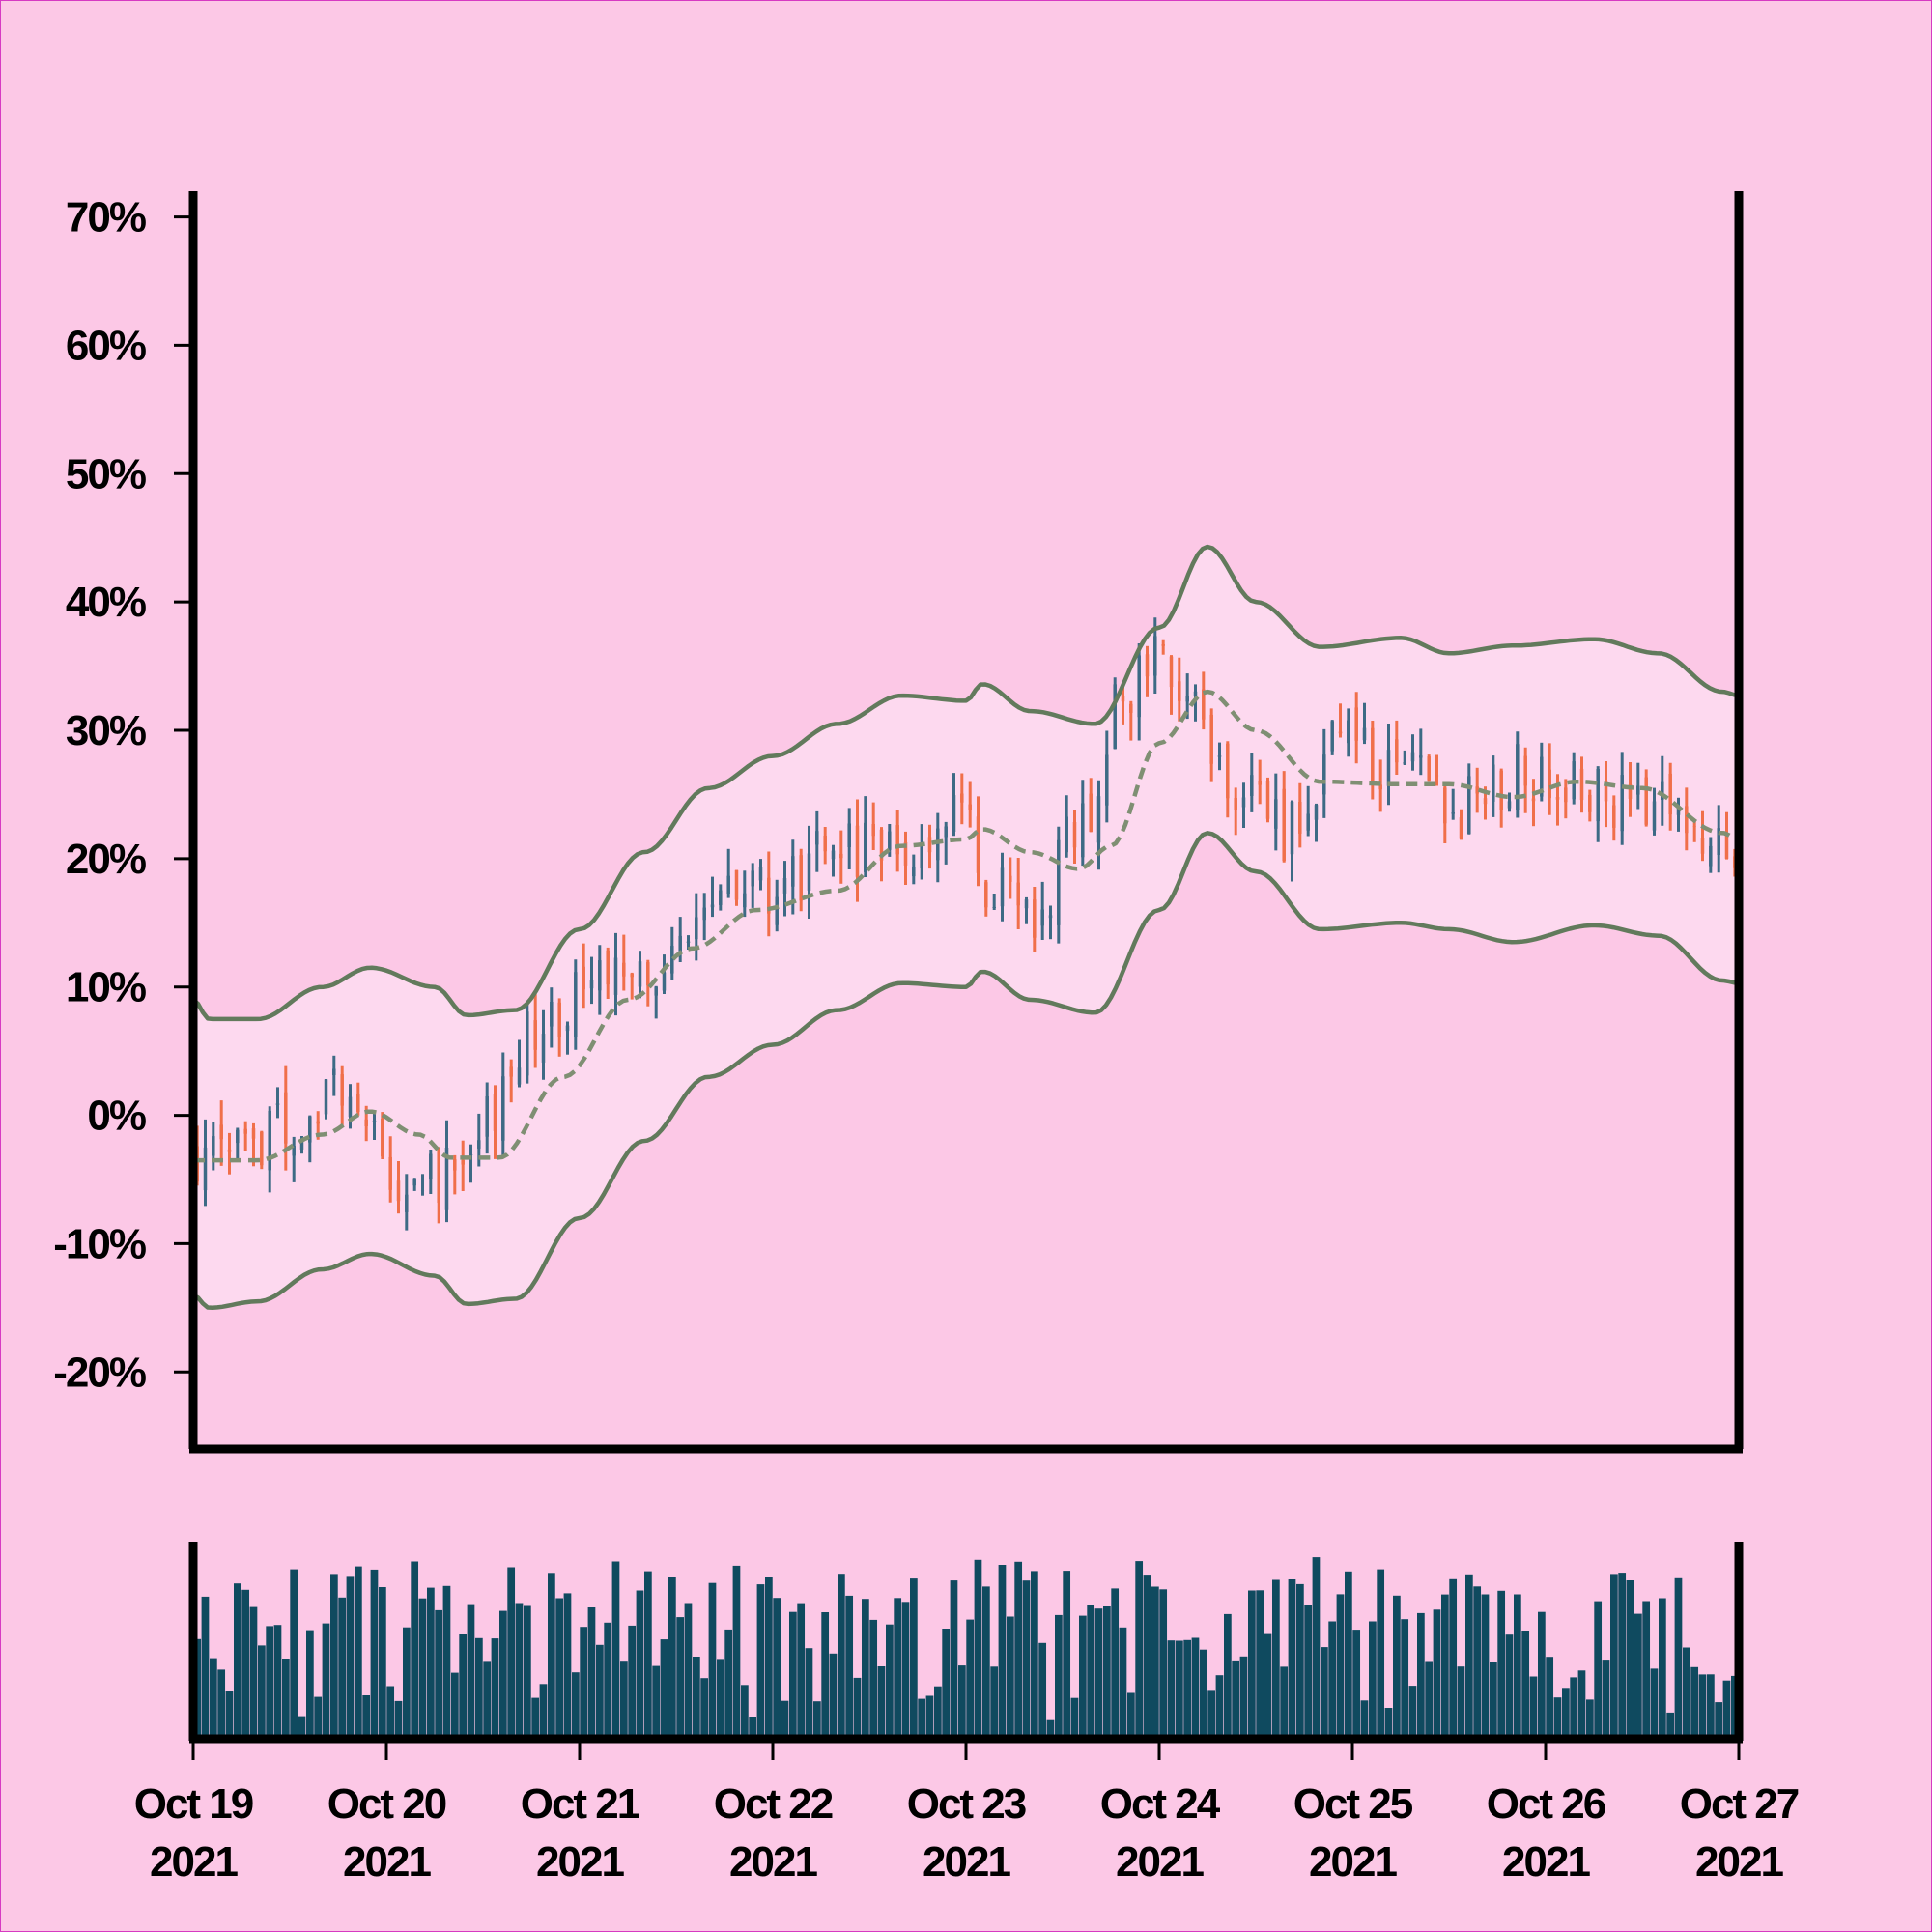 The image size is (1932, 1932). What do you see at coordinates (773, 1804) in the screenshot?
I see `x-tick-label-date: Oct 22` at bounding box center [773, 1804].